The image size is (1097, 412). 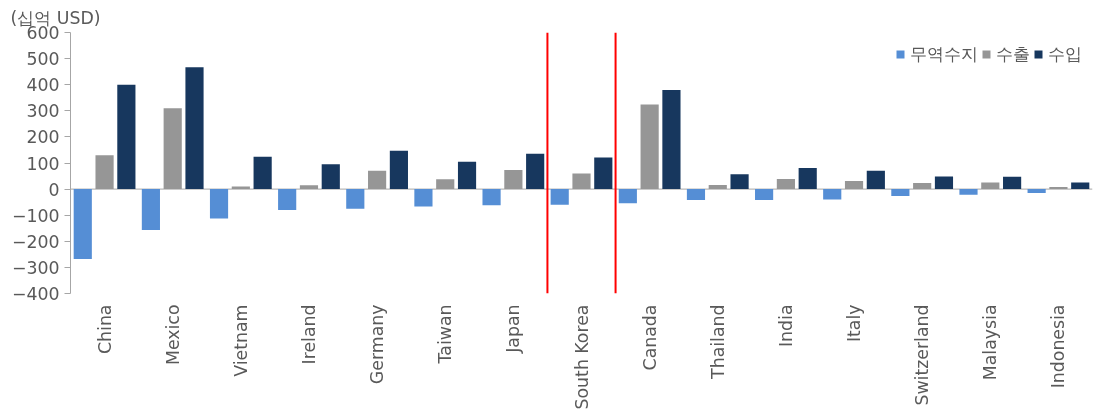 What do you see at coordinates (854, 323) in the screenshot?
I see `x-tick-label: Italy` at bounding box center [854, 323].